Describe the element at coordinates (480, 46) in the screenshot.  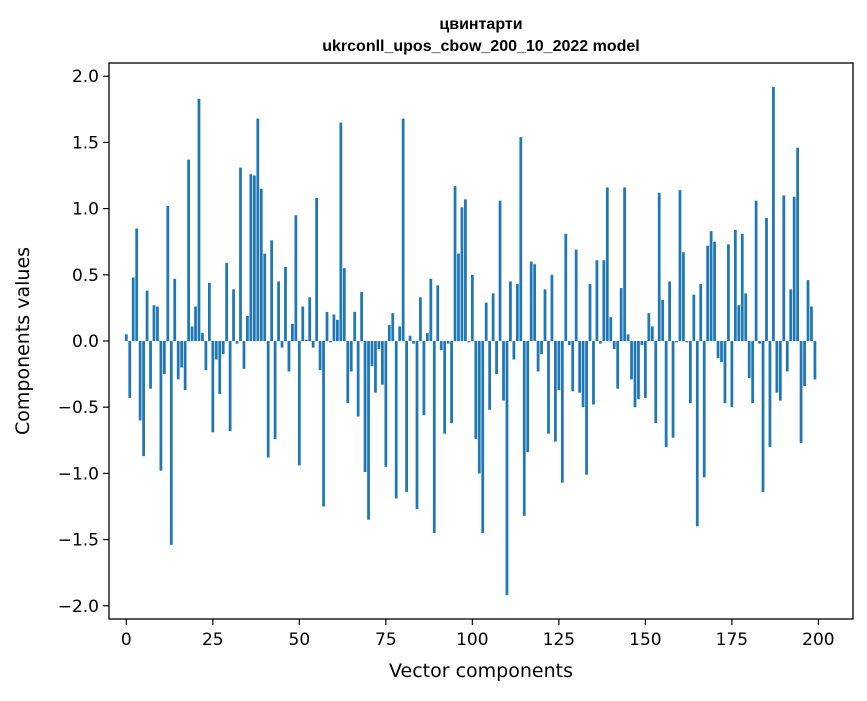
I see `chart-subtitle: ukrconll_upos_cbow_200_10_2022 model` at that location.